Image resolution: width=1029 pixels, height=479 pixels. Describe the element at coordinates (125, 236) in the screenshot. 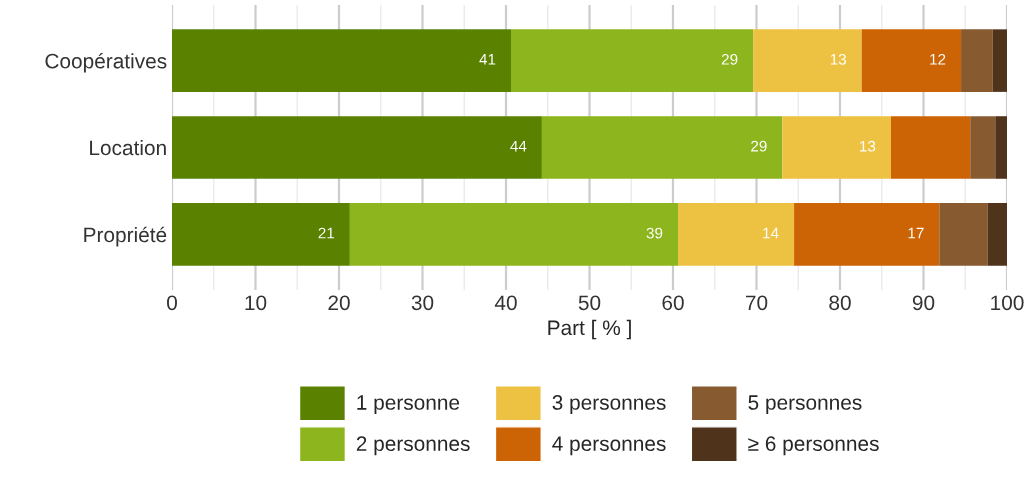

I see `y-tick-label: Propriété` at that location.